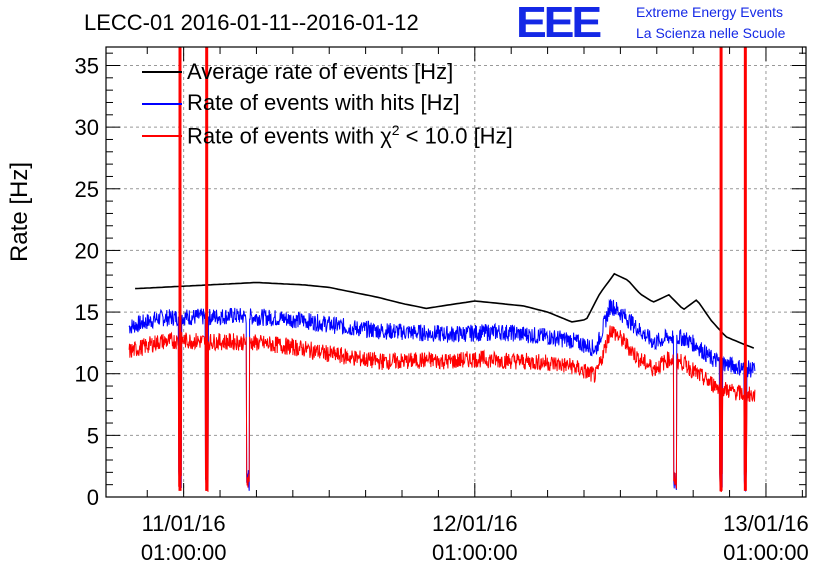  I want to click on legend-label-hits: Rate of events with hits [Hz], so click(323, 102).